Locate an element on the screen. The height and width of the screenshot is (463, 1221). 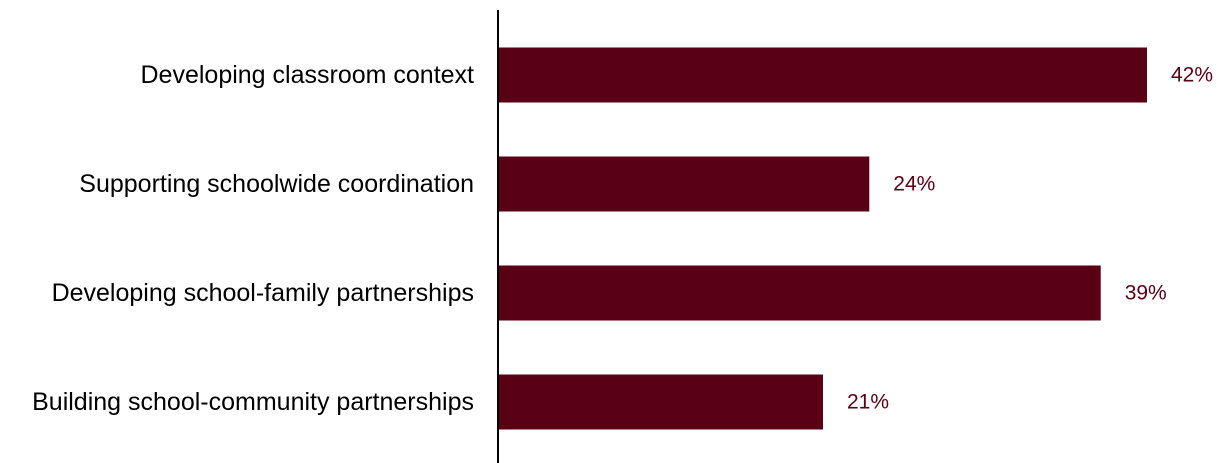
data-label-2: 24% is located at coordinates (914, 184).